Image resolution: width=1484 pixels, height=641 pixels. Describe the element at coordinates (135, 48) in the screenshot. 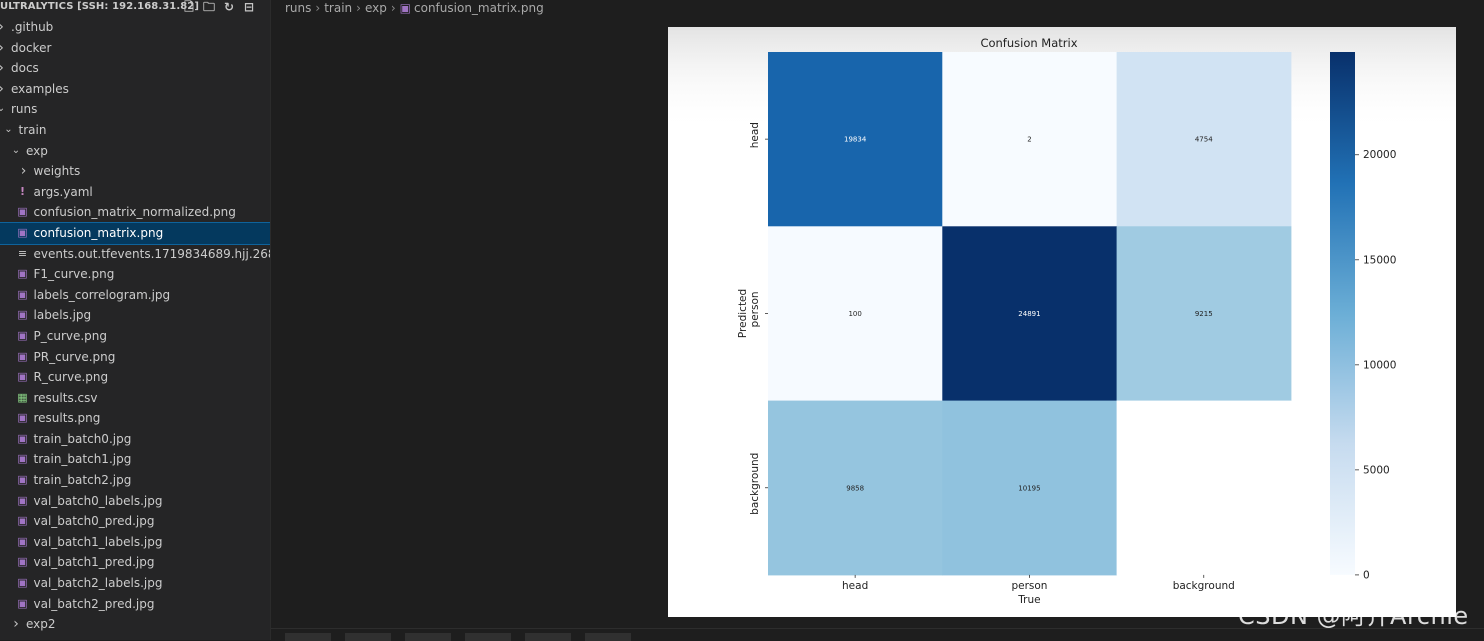

I see `folder-item: › docker` at that location.